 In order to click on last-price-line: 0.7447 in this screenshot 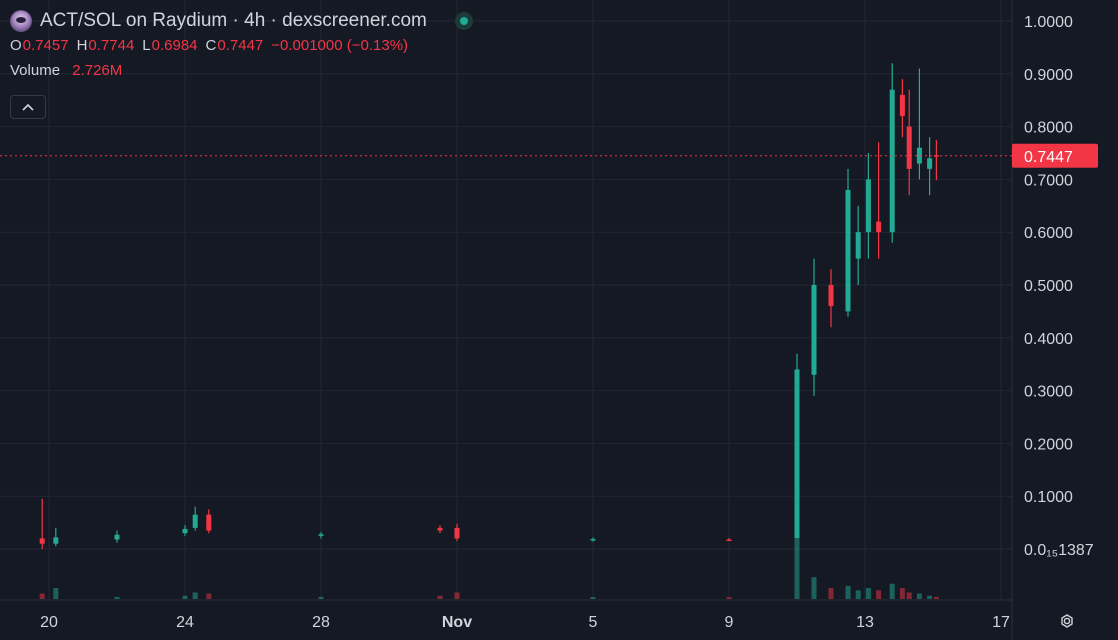, I will do `click(549, 155)`.